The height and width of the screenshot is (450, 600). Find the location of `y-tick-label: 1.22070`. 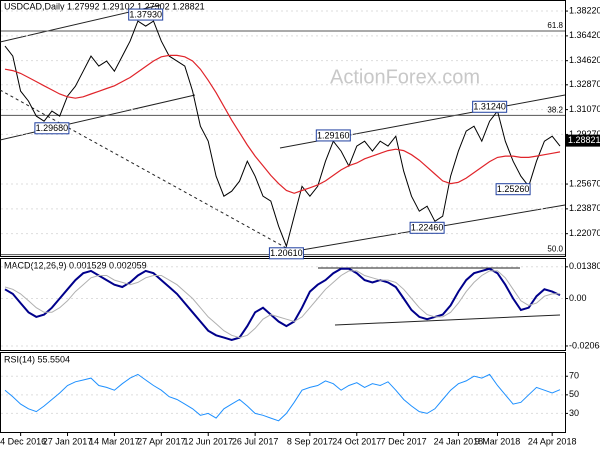

y-tick-label: 1.22070 is located at coordinates (584, 233).